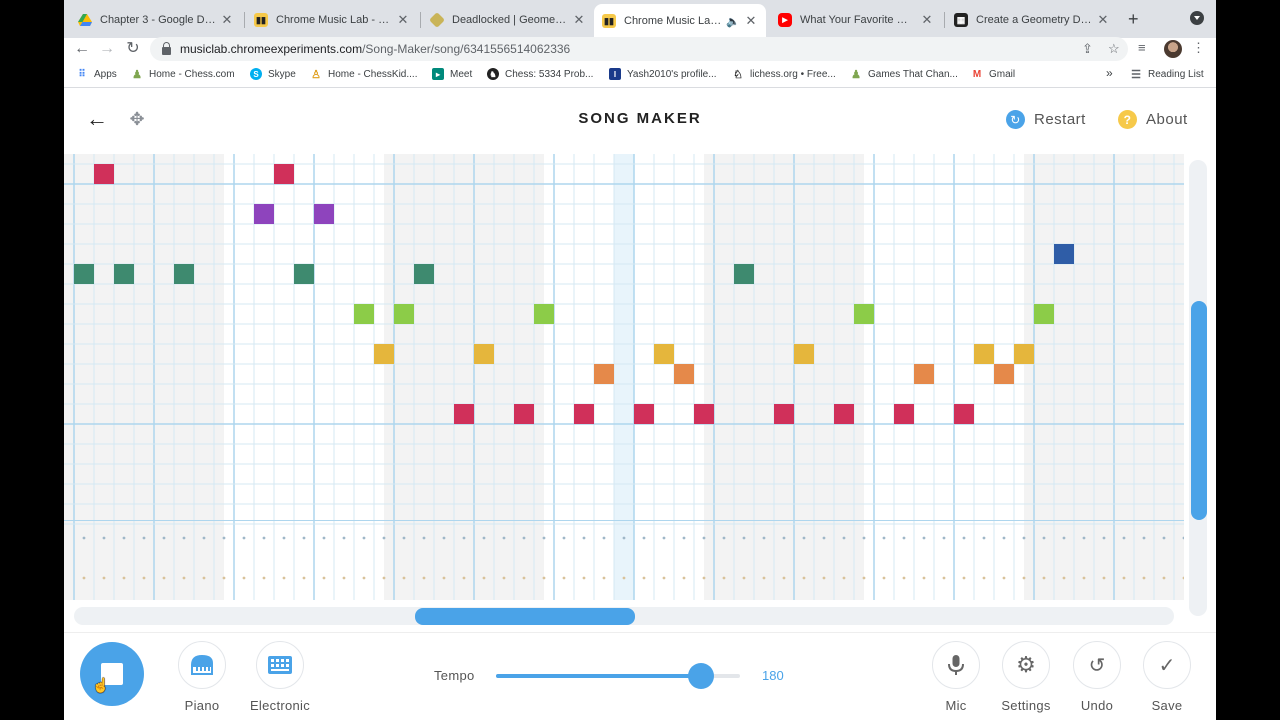 This screenshot has width=1280, height=720. I want to click on tab-create-geometry: ▦ Create a Geometry Dash (C ✕, so click(1032, 20).